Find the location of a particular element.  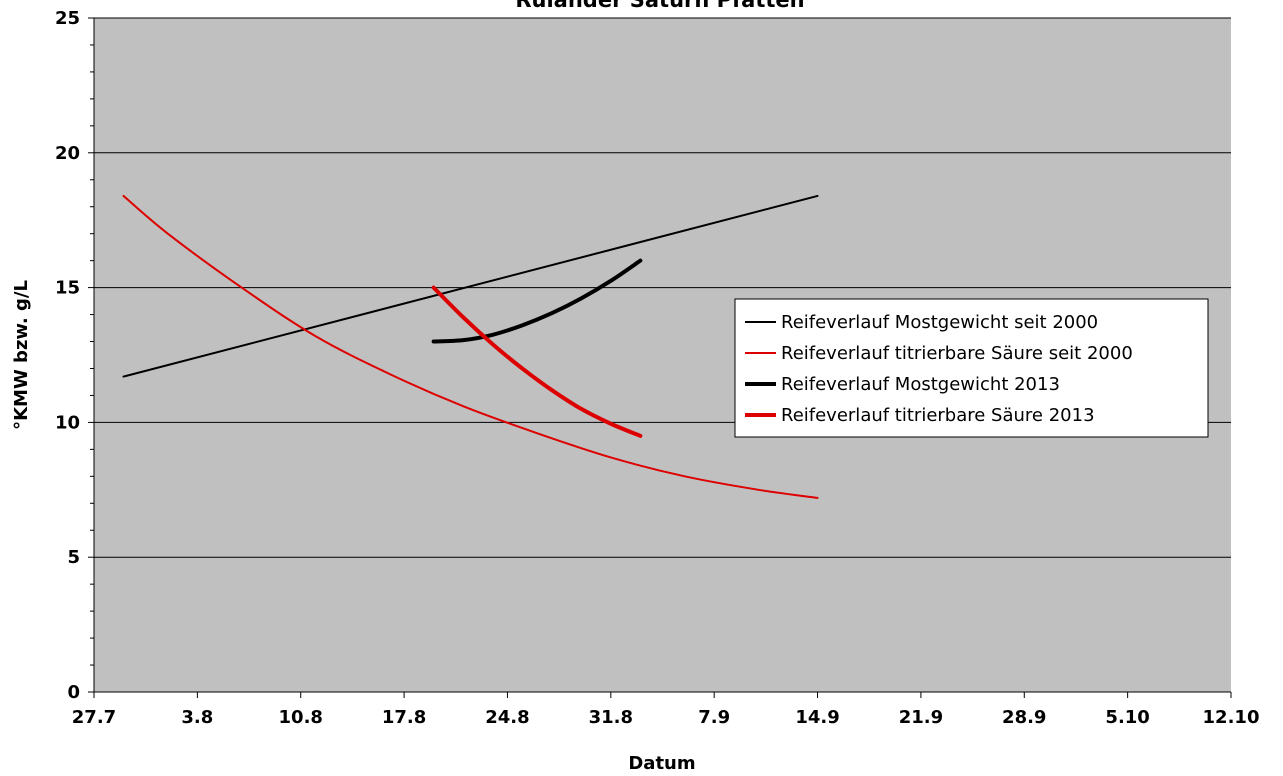

x-tick-label: 28.9 is located at coordinates (1024, 717).